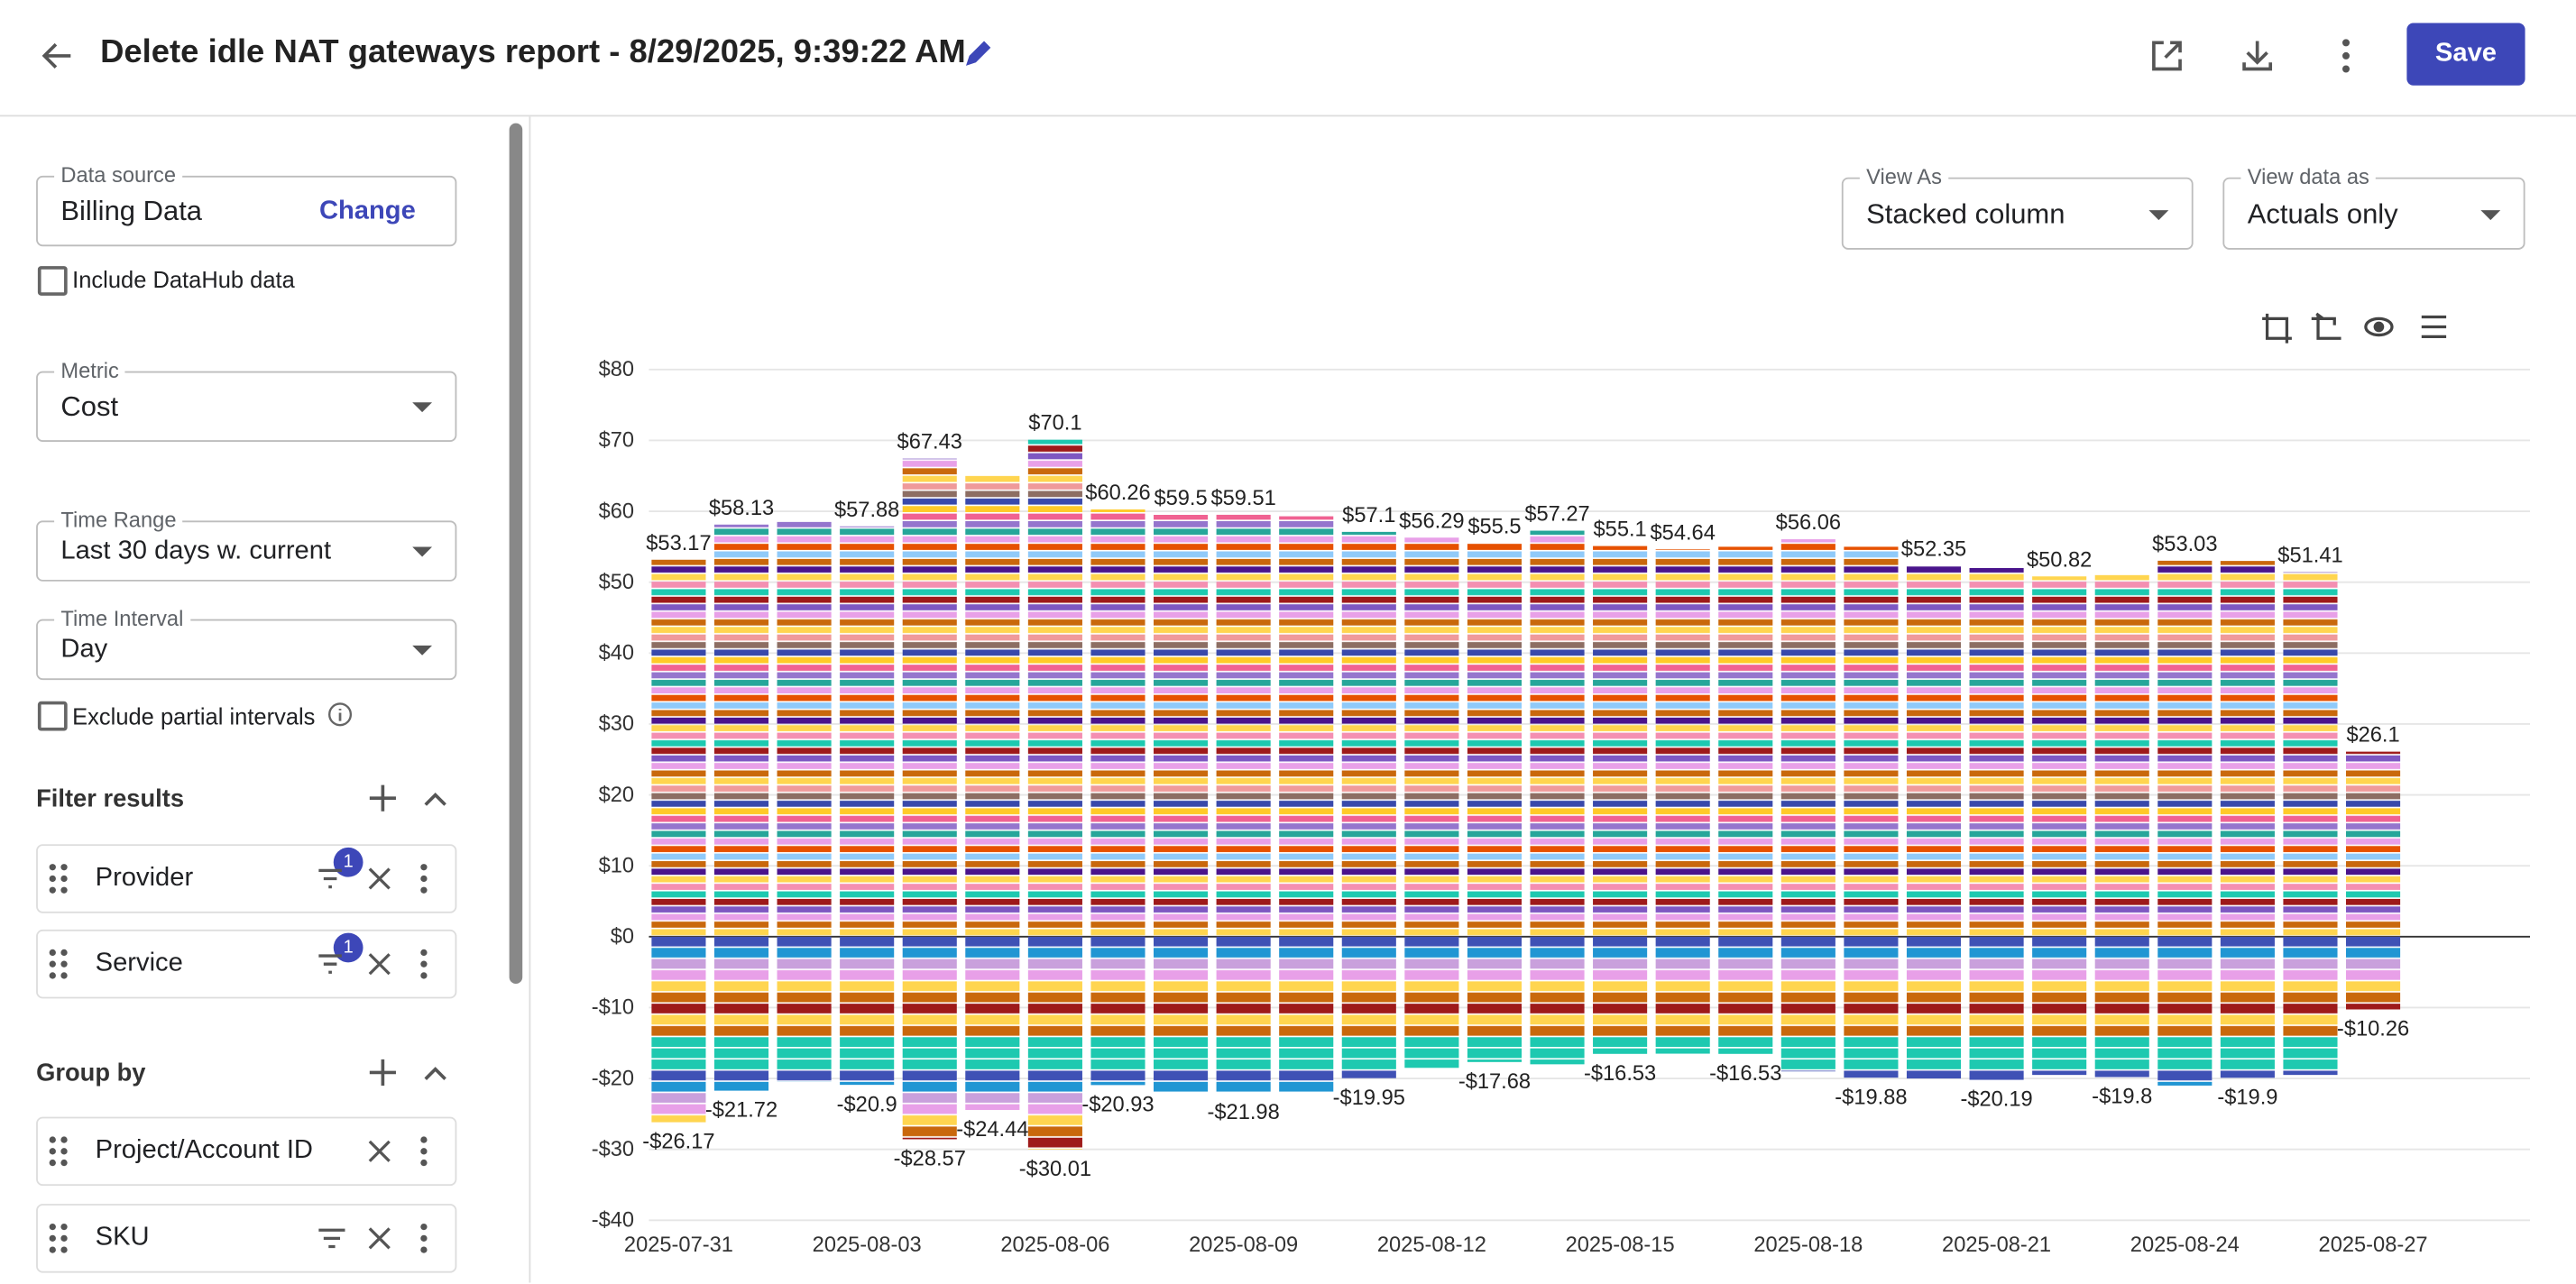 This screenshot has height=1284, width=2576. I want to click on data-label: $57.88, so click(867, 510).